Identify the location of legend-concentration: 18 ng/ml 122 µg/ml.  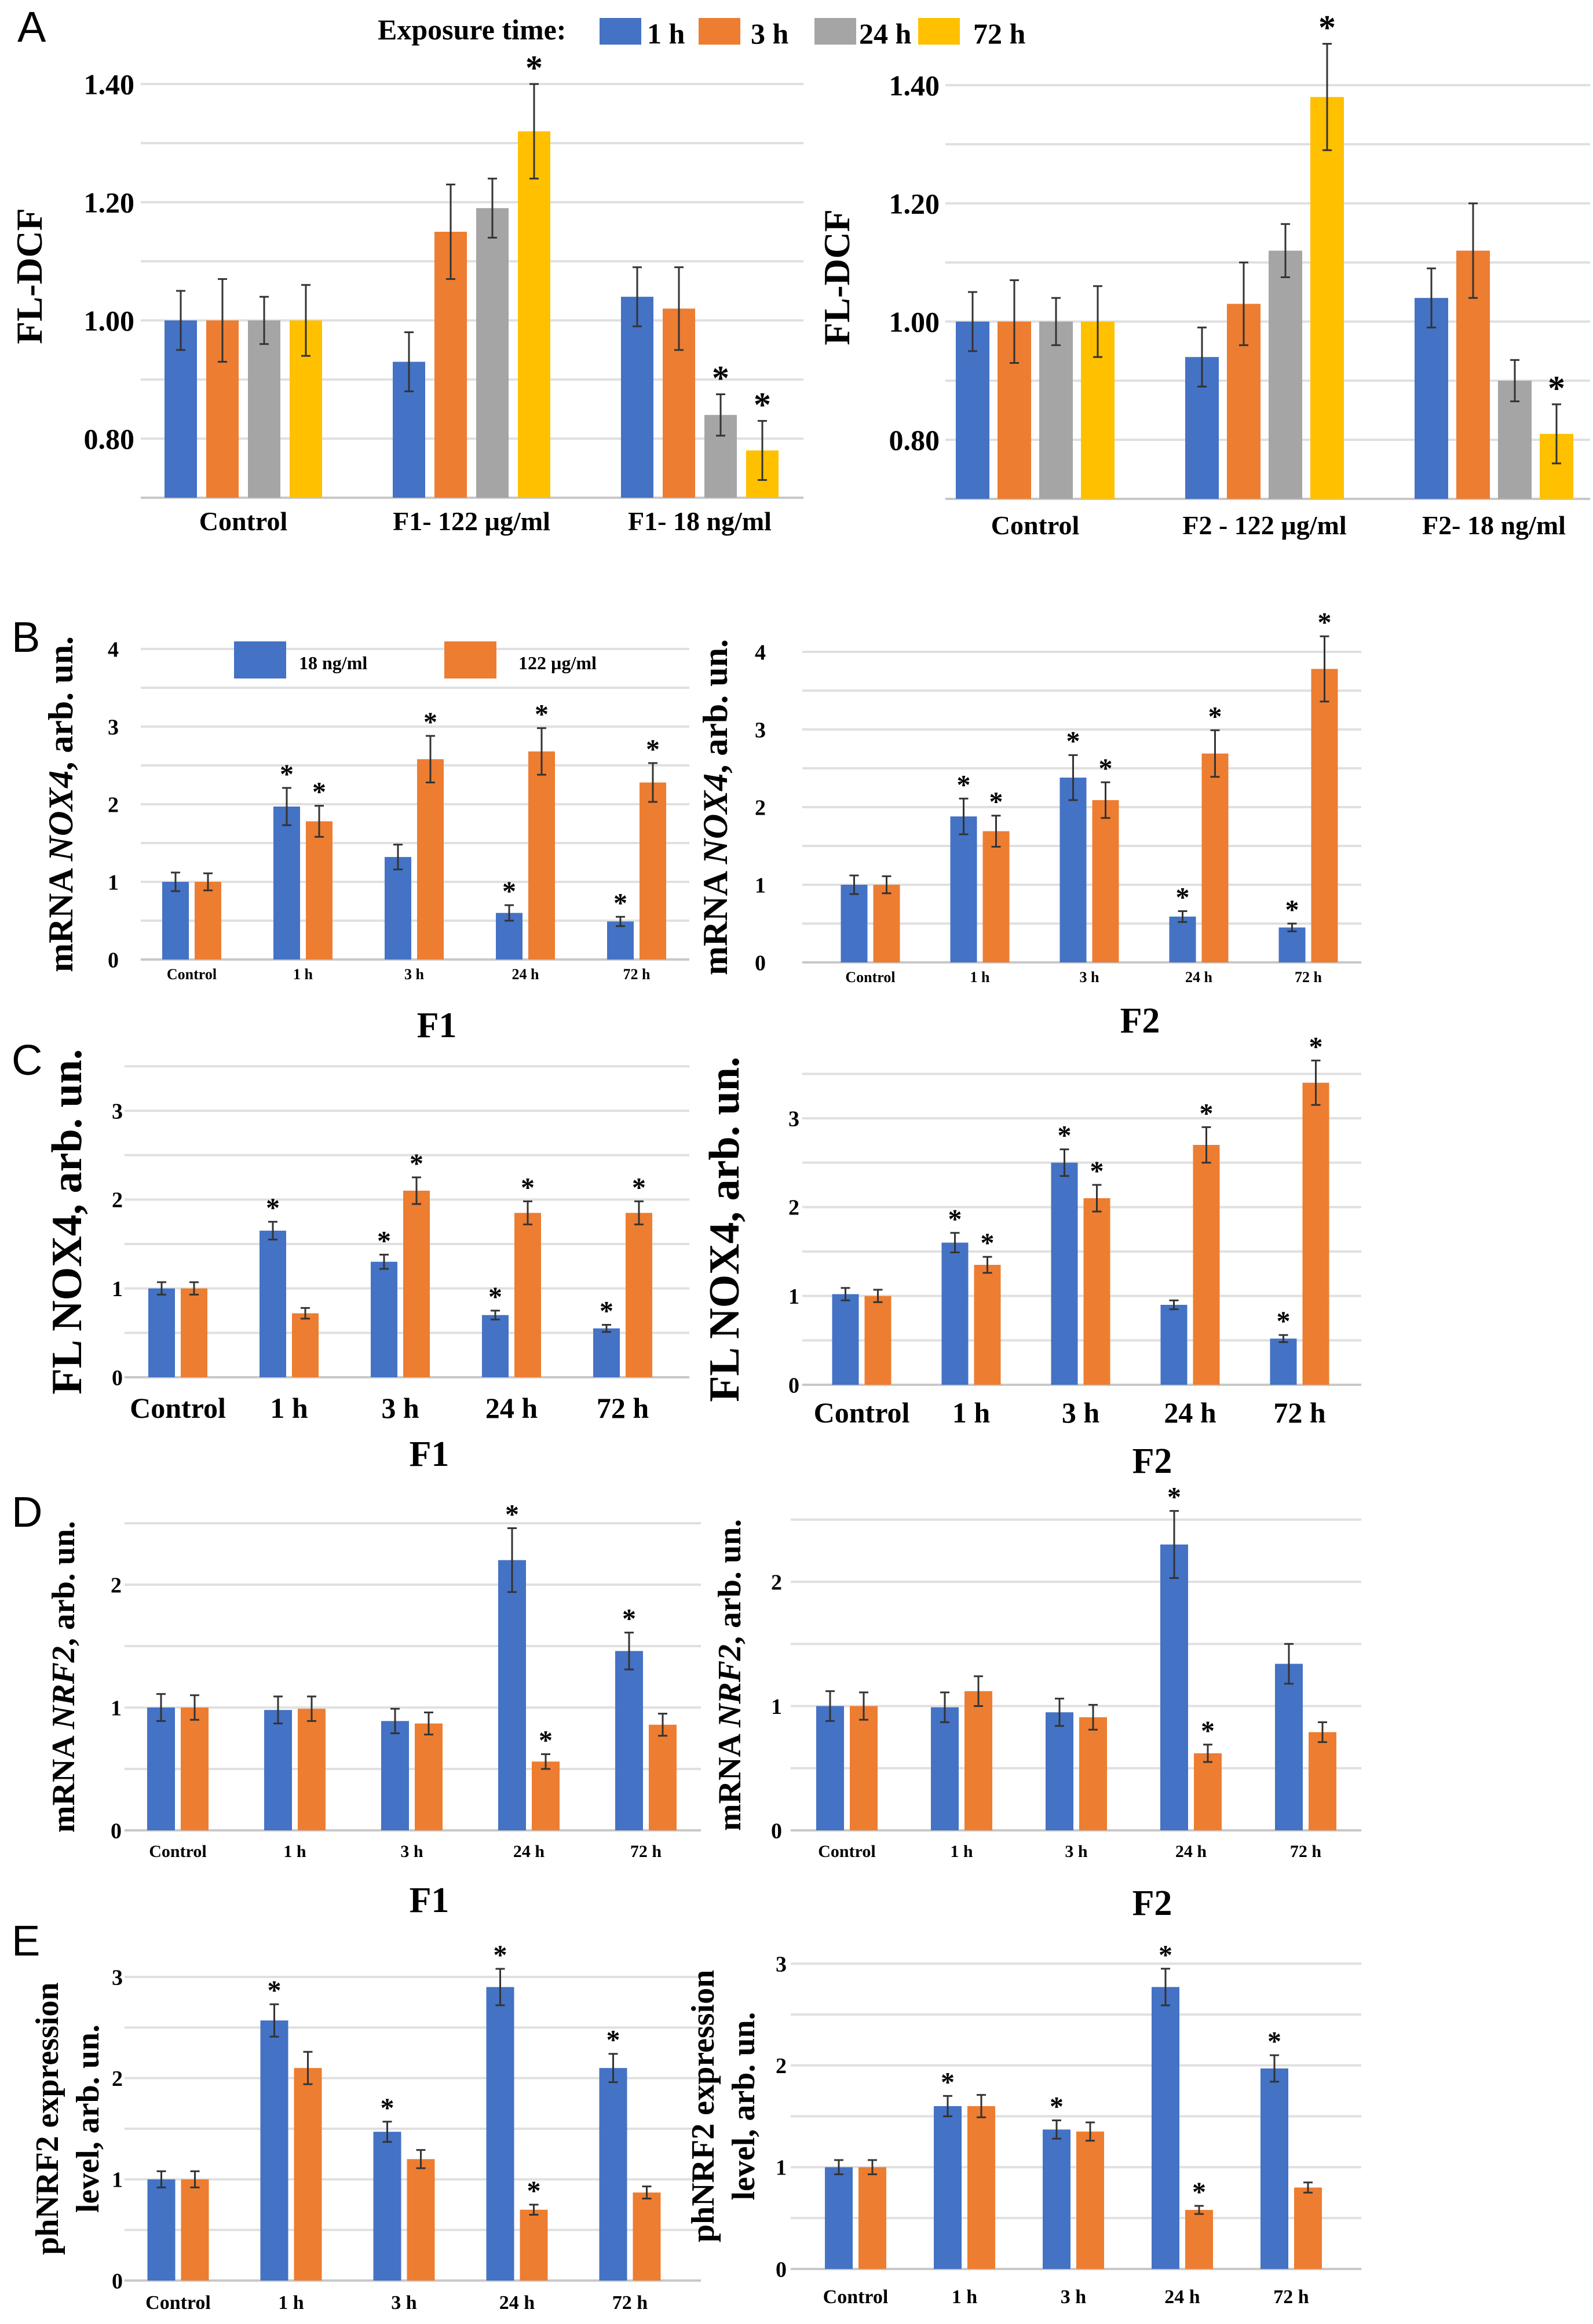
(415, 659).